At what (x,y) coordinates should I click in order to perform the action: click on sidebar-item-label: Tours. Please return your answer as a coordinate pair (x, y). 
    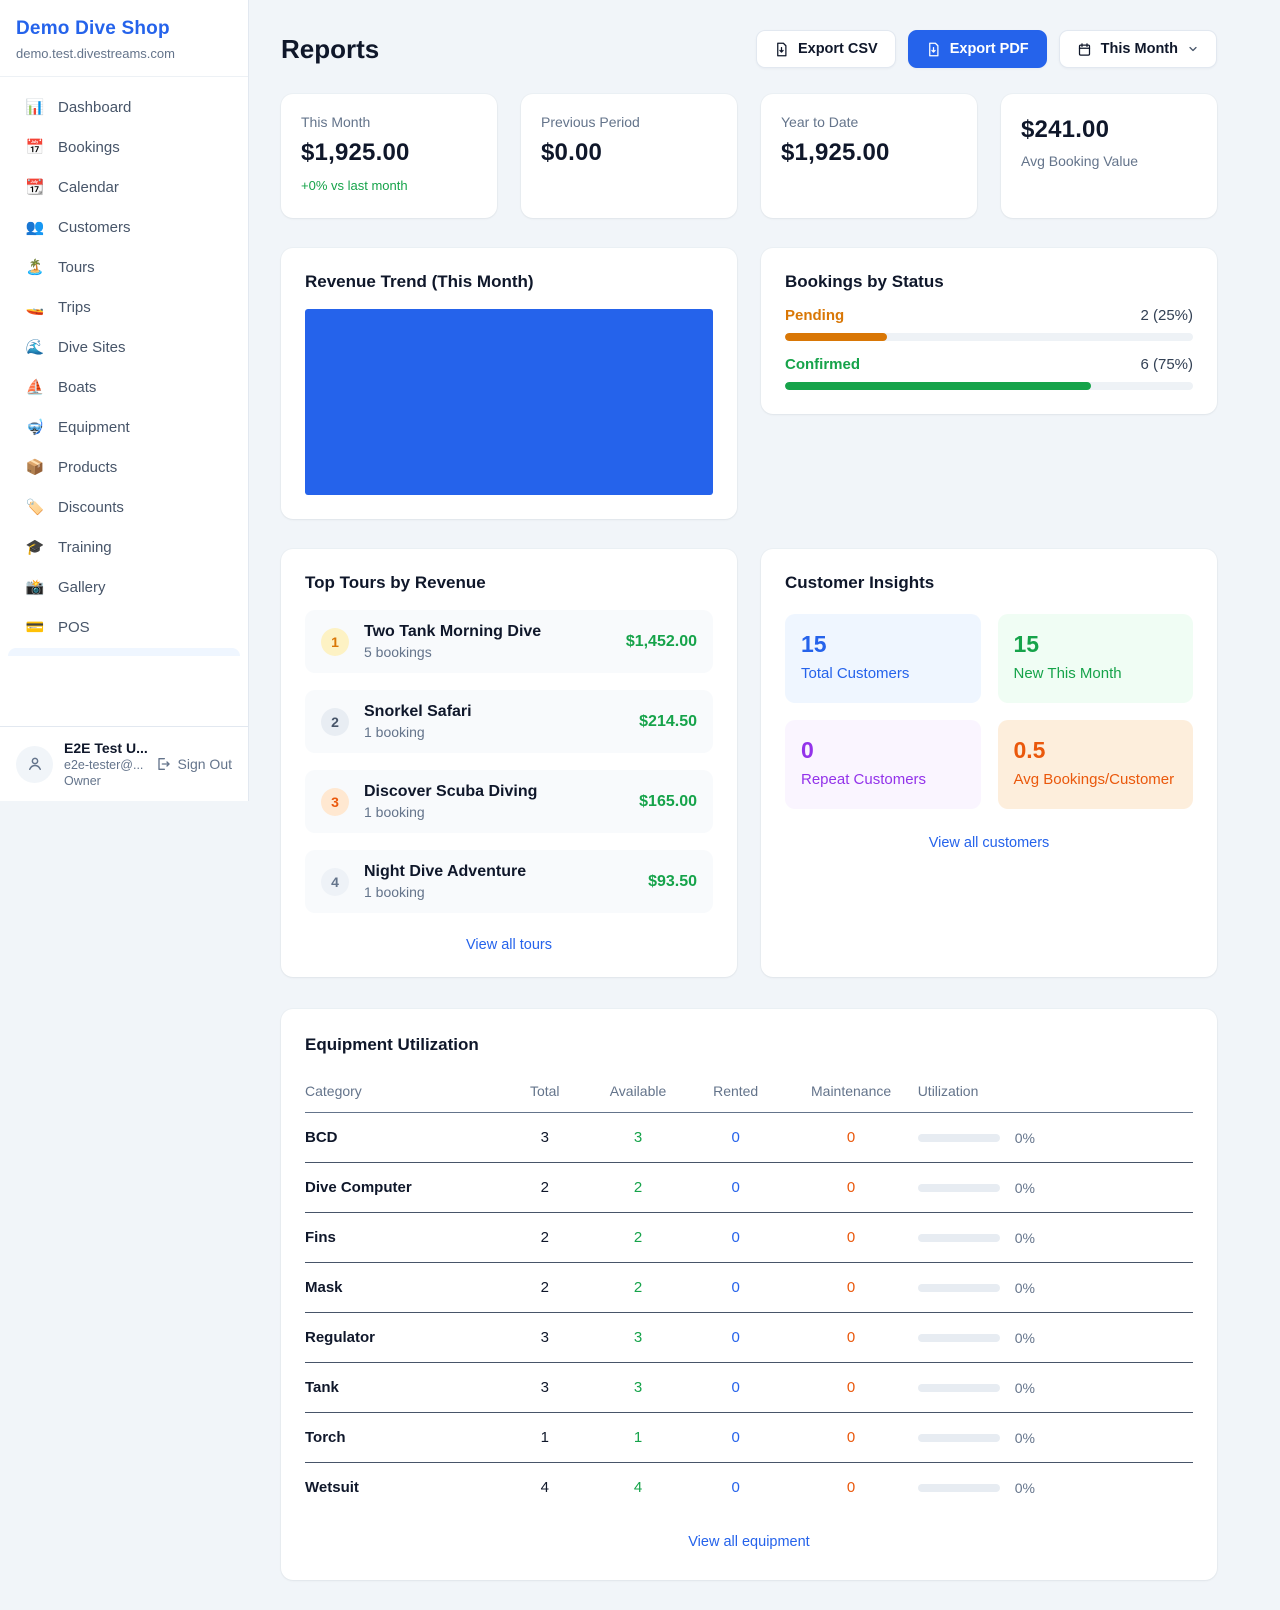
    Looking at the image, I should click on (76, 267).